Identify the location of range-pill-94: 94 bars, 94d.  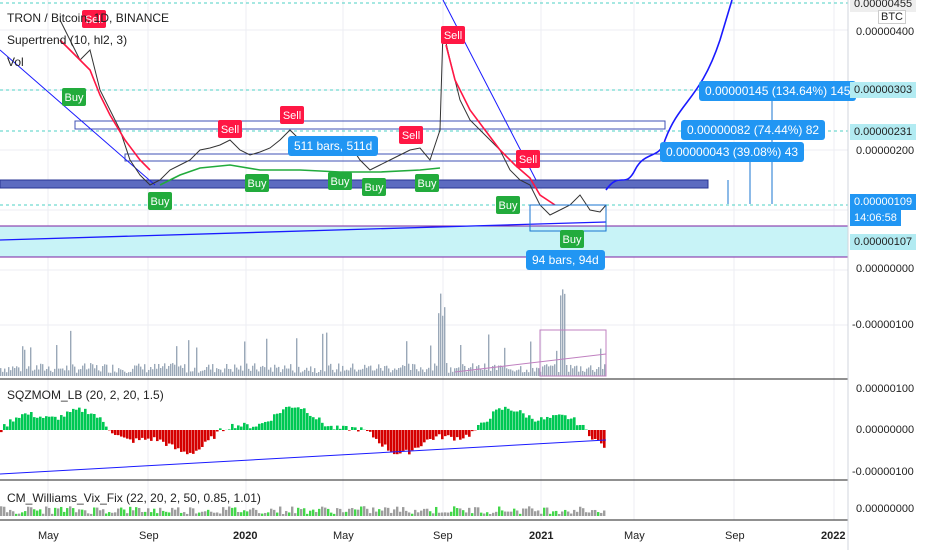
(565, 260).